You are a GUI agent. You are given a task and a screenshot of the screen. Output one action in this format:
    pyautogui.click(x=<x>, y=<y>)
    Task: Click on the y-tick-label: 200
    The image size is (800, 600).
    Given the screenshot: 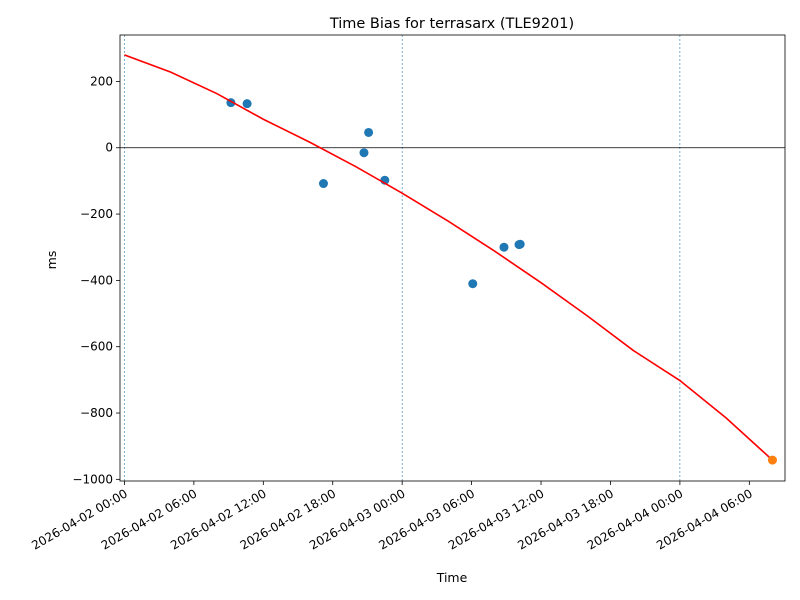 What is the action you would take?
    pyautogui.click(x=101, y=81)
    